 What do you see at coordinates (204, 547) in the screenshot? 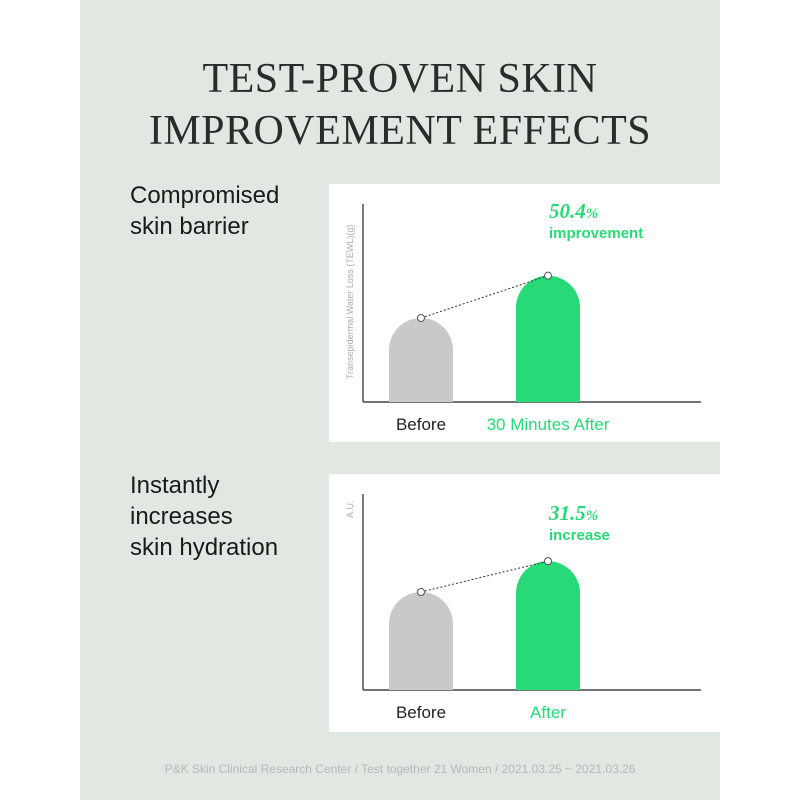
I see `section-2-label-line: skin hydration` at bounding box center [204, 547].